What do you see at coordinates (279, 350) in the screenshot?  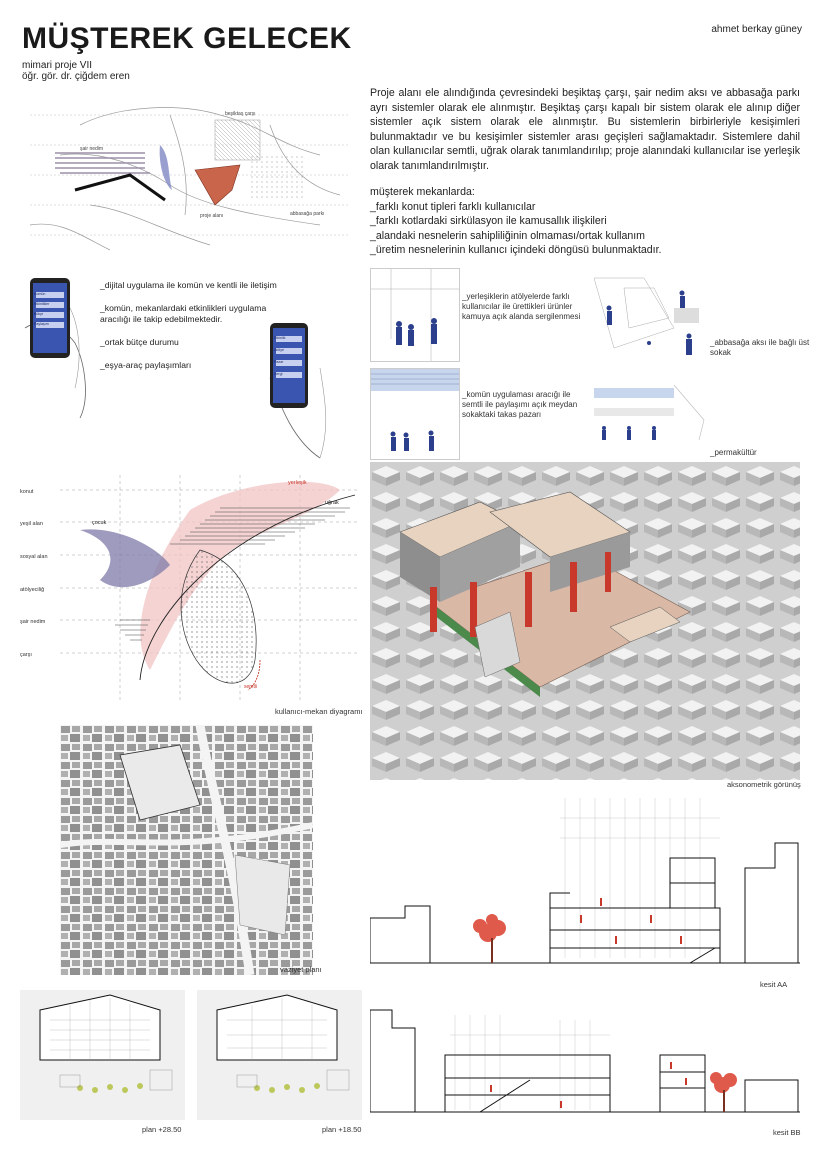 I see `phone2-item: Atölye` at bounding box center [279, 350].